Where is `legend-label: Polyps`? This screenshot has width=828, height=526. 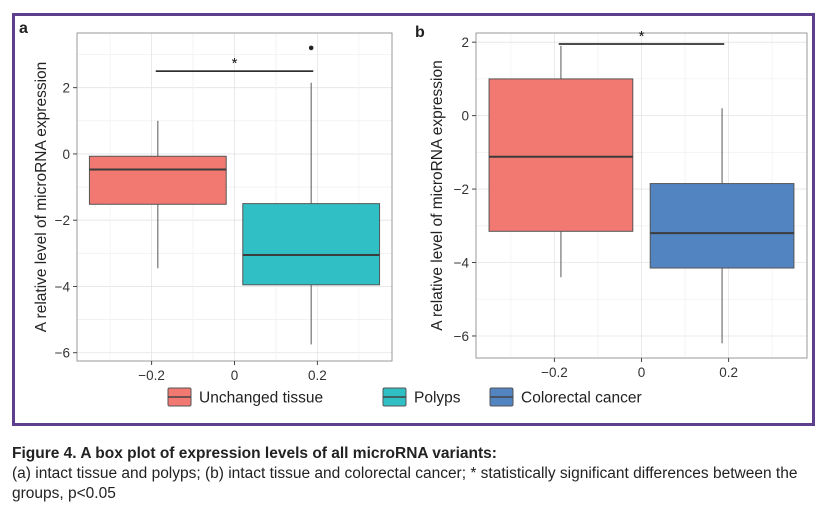 legend-label: Polyps is located at coordinates (437, 398).